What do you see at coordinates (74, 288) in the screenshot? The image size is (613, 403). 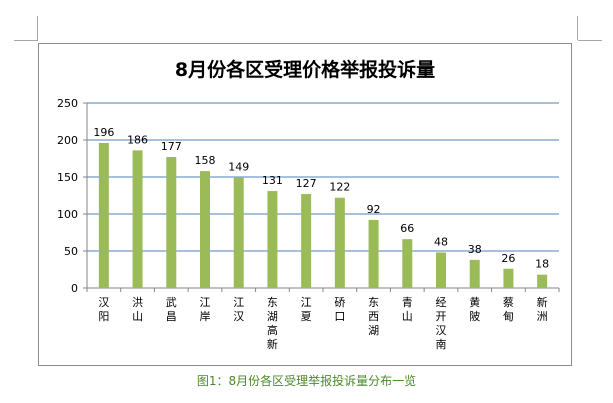 I see `y-tick-label: 0` at bounding box center [74, 288].